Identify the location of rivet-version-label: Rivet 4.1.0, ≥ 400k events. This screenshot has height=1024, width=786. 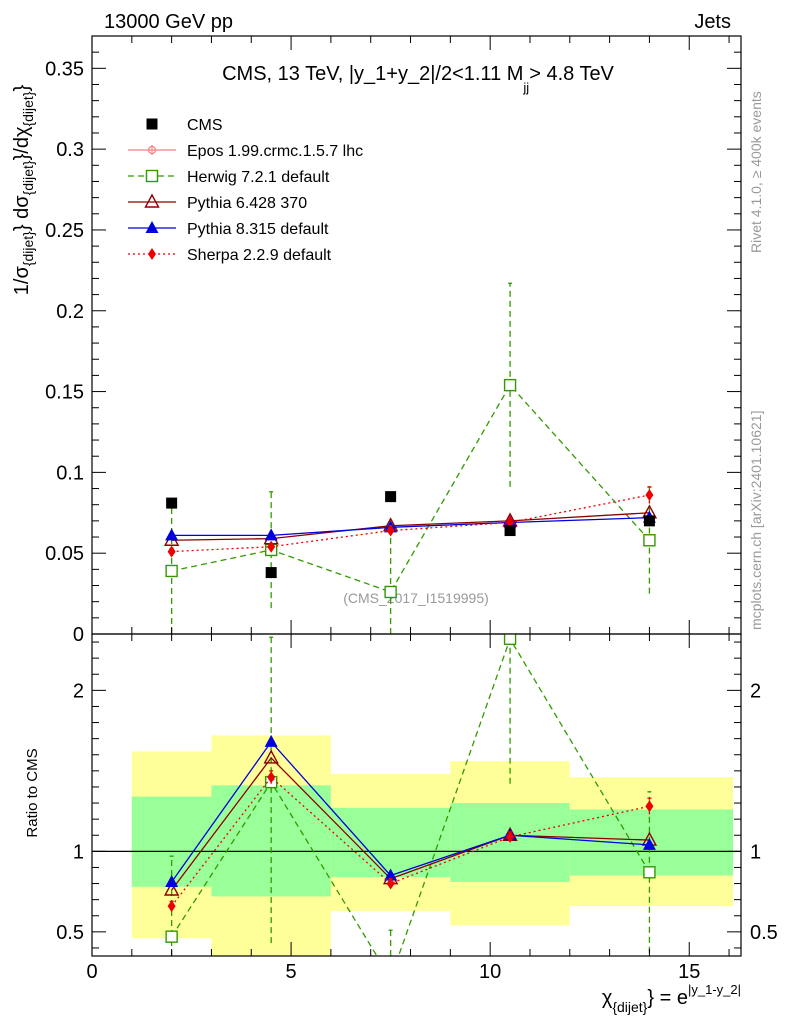
(756, 172).